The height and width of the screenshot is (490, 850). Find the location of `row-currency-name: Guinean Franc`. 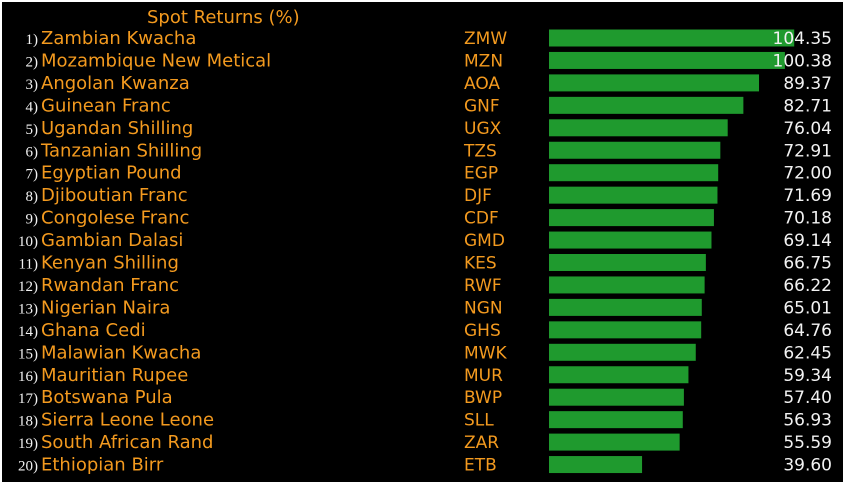

row-currency-name: Guinean Franc is located at coordinates (106, 105).